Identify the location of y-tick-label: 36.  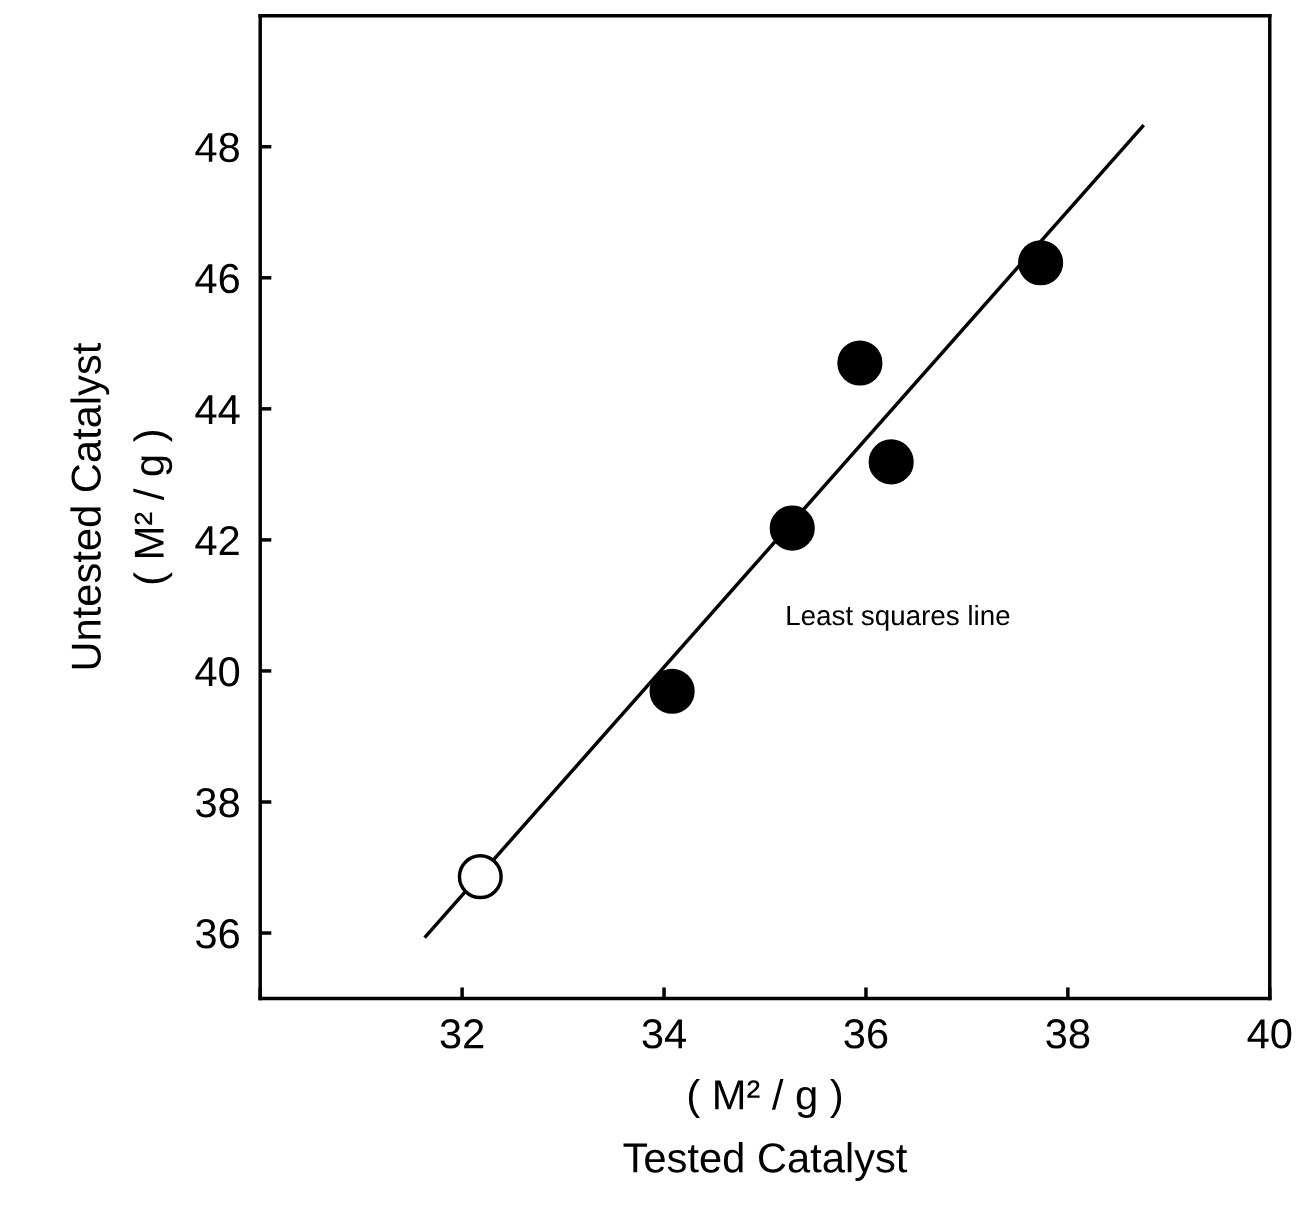
(217, 934).